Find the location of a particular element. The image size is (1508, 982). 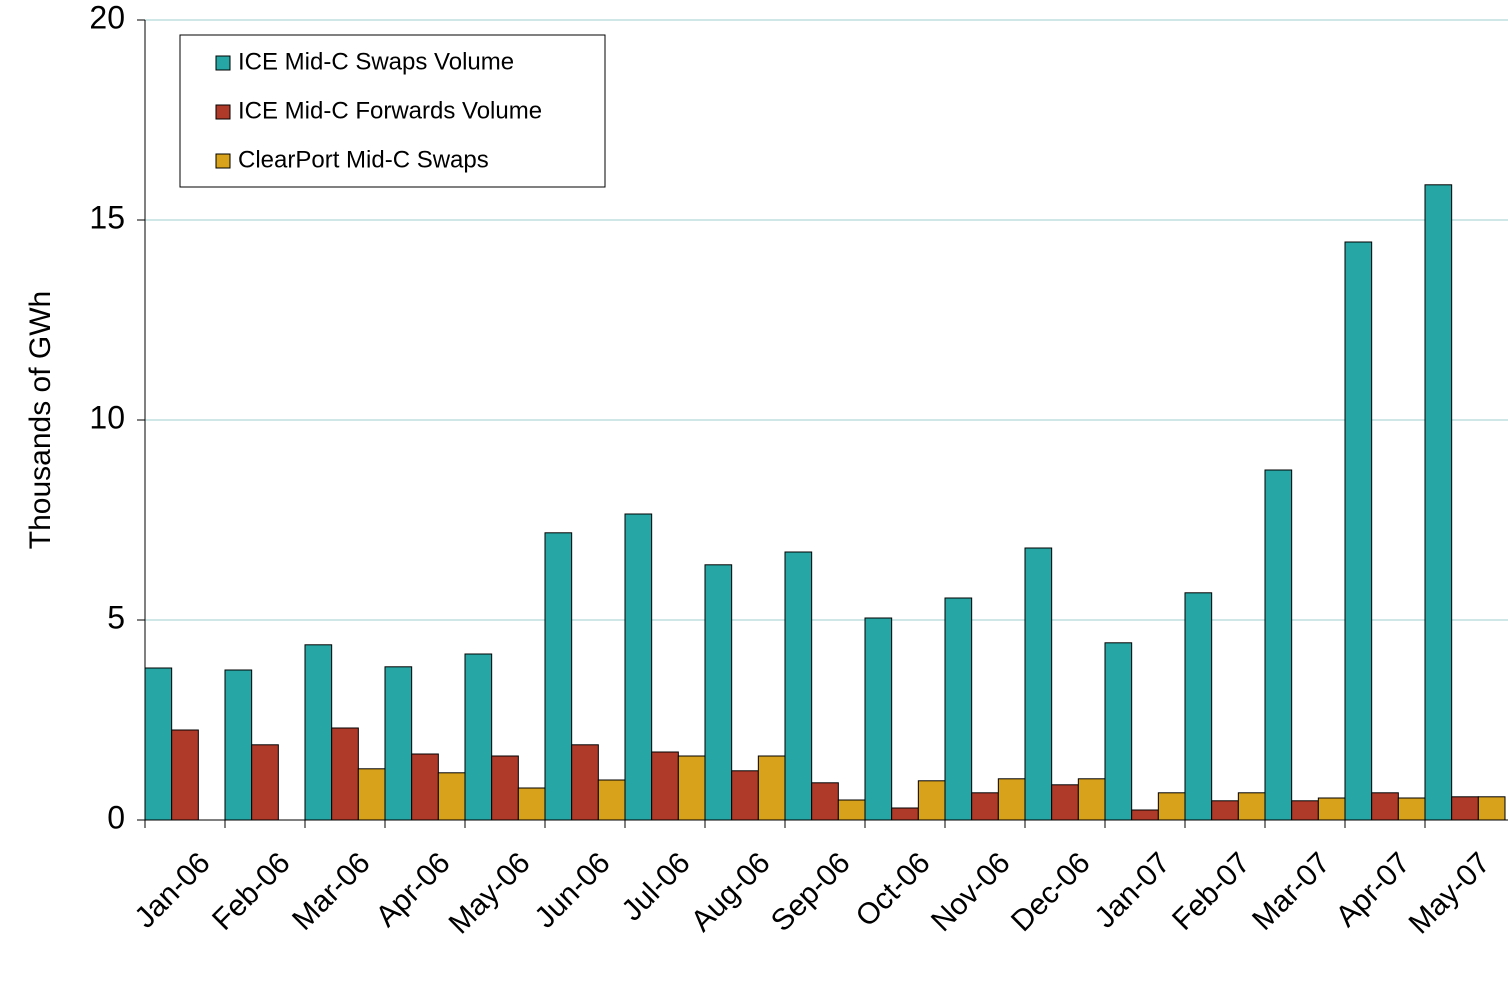

legend-label: ICE Mid-C Forwards Volume is located at coordinates (390, 110).